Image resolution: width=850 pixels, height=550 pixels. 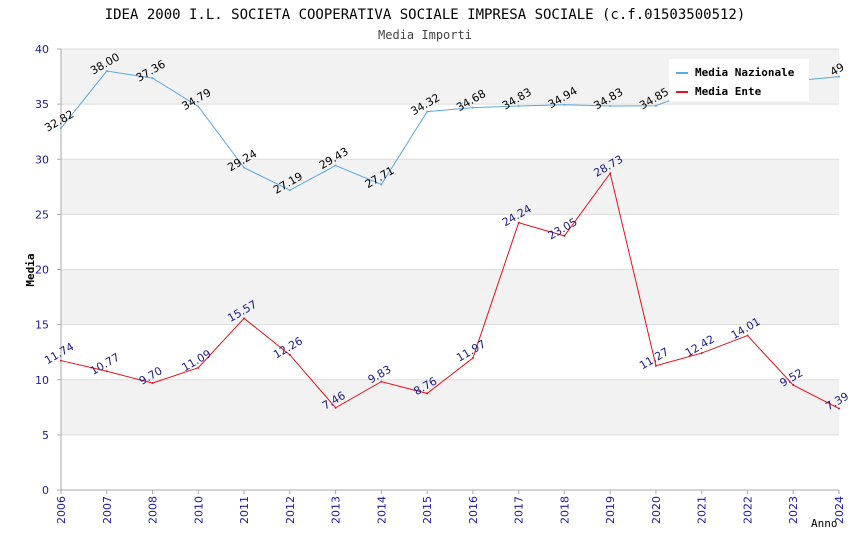 What do you see at coordinates (290, 510) in the screenshot?
I see `x-tick-label: 2012` at bounding box center [290, 510].